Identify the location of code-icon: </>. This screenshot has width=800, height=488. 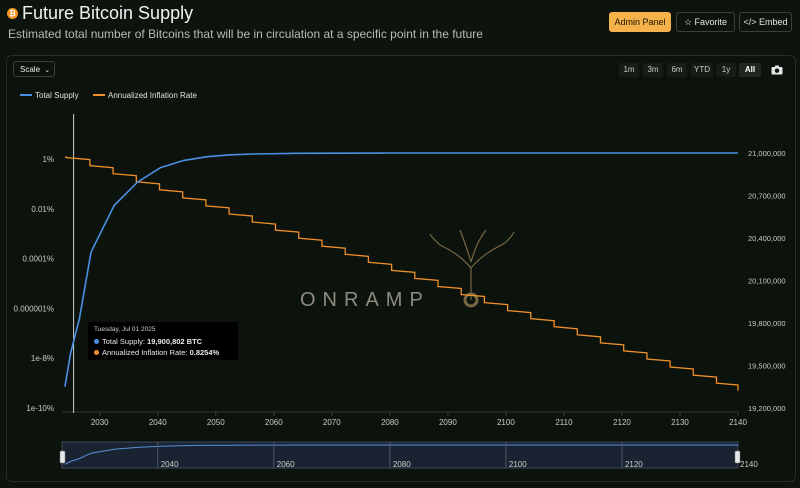
(750, 22).